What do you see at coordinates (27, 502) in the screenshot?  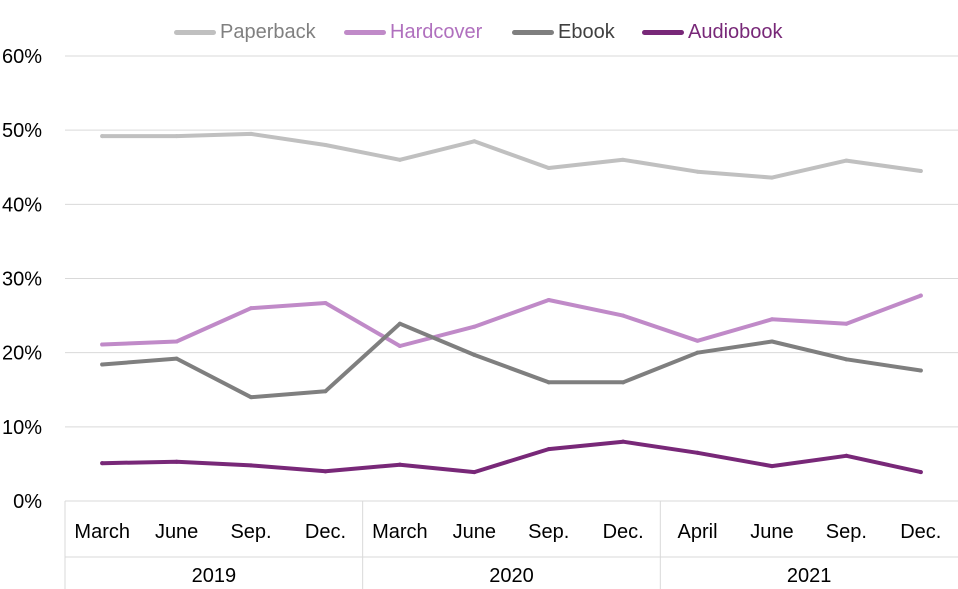 I see `y-tick-label: 0%` at bounding box center [27, 502].